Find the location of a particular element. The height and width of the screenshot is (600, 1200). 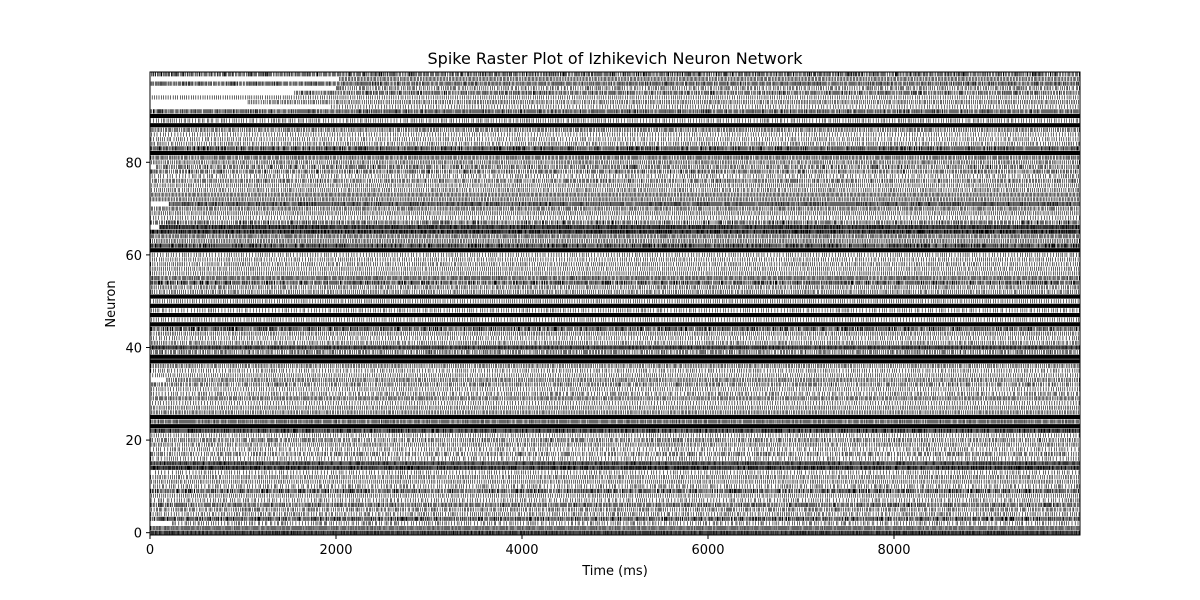

y-tick-label: 80 is located at coordinates (133, 163).